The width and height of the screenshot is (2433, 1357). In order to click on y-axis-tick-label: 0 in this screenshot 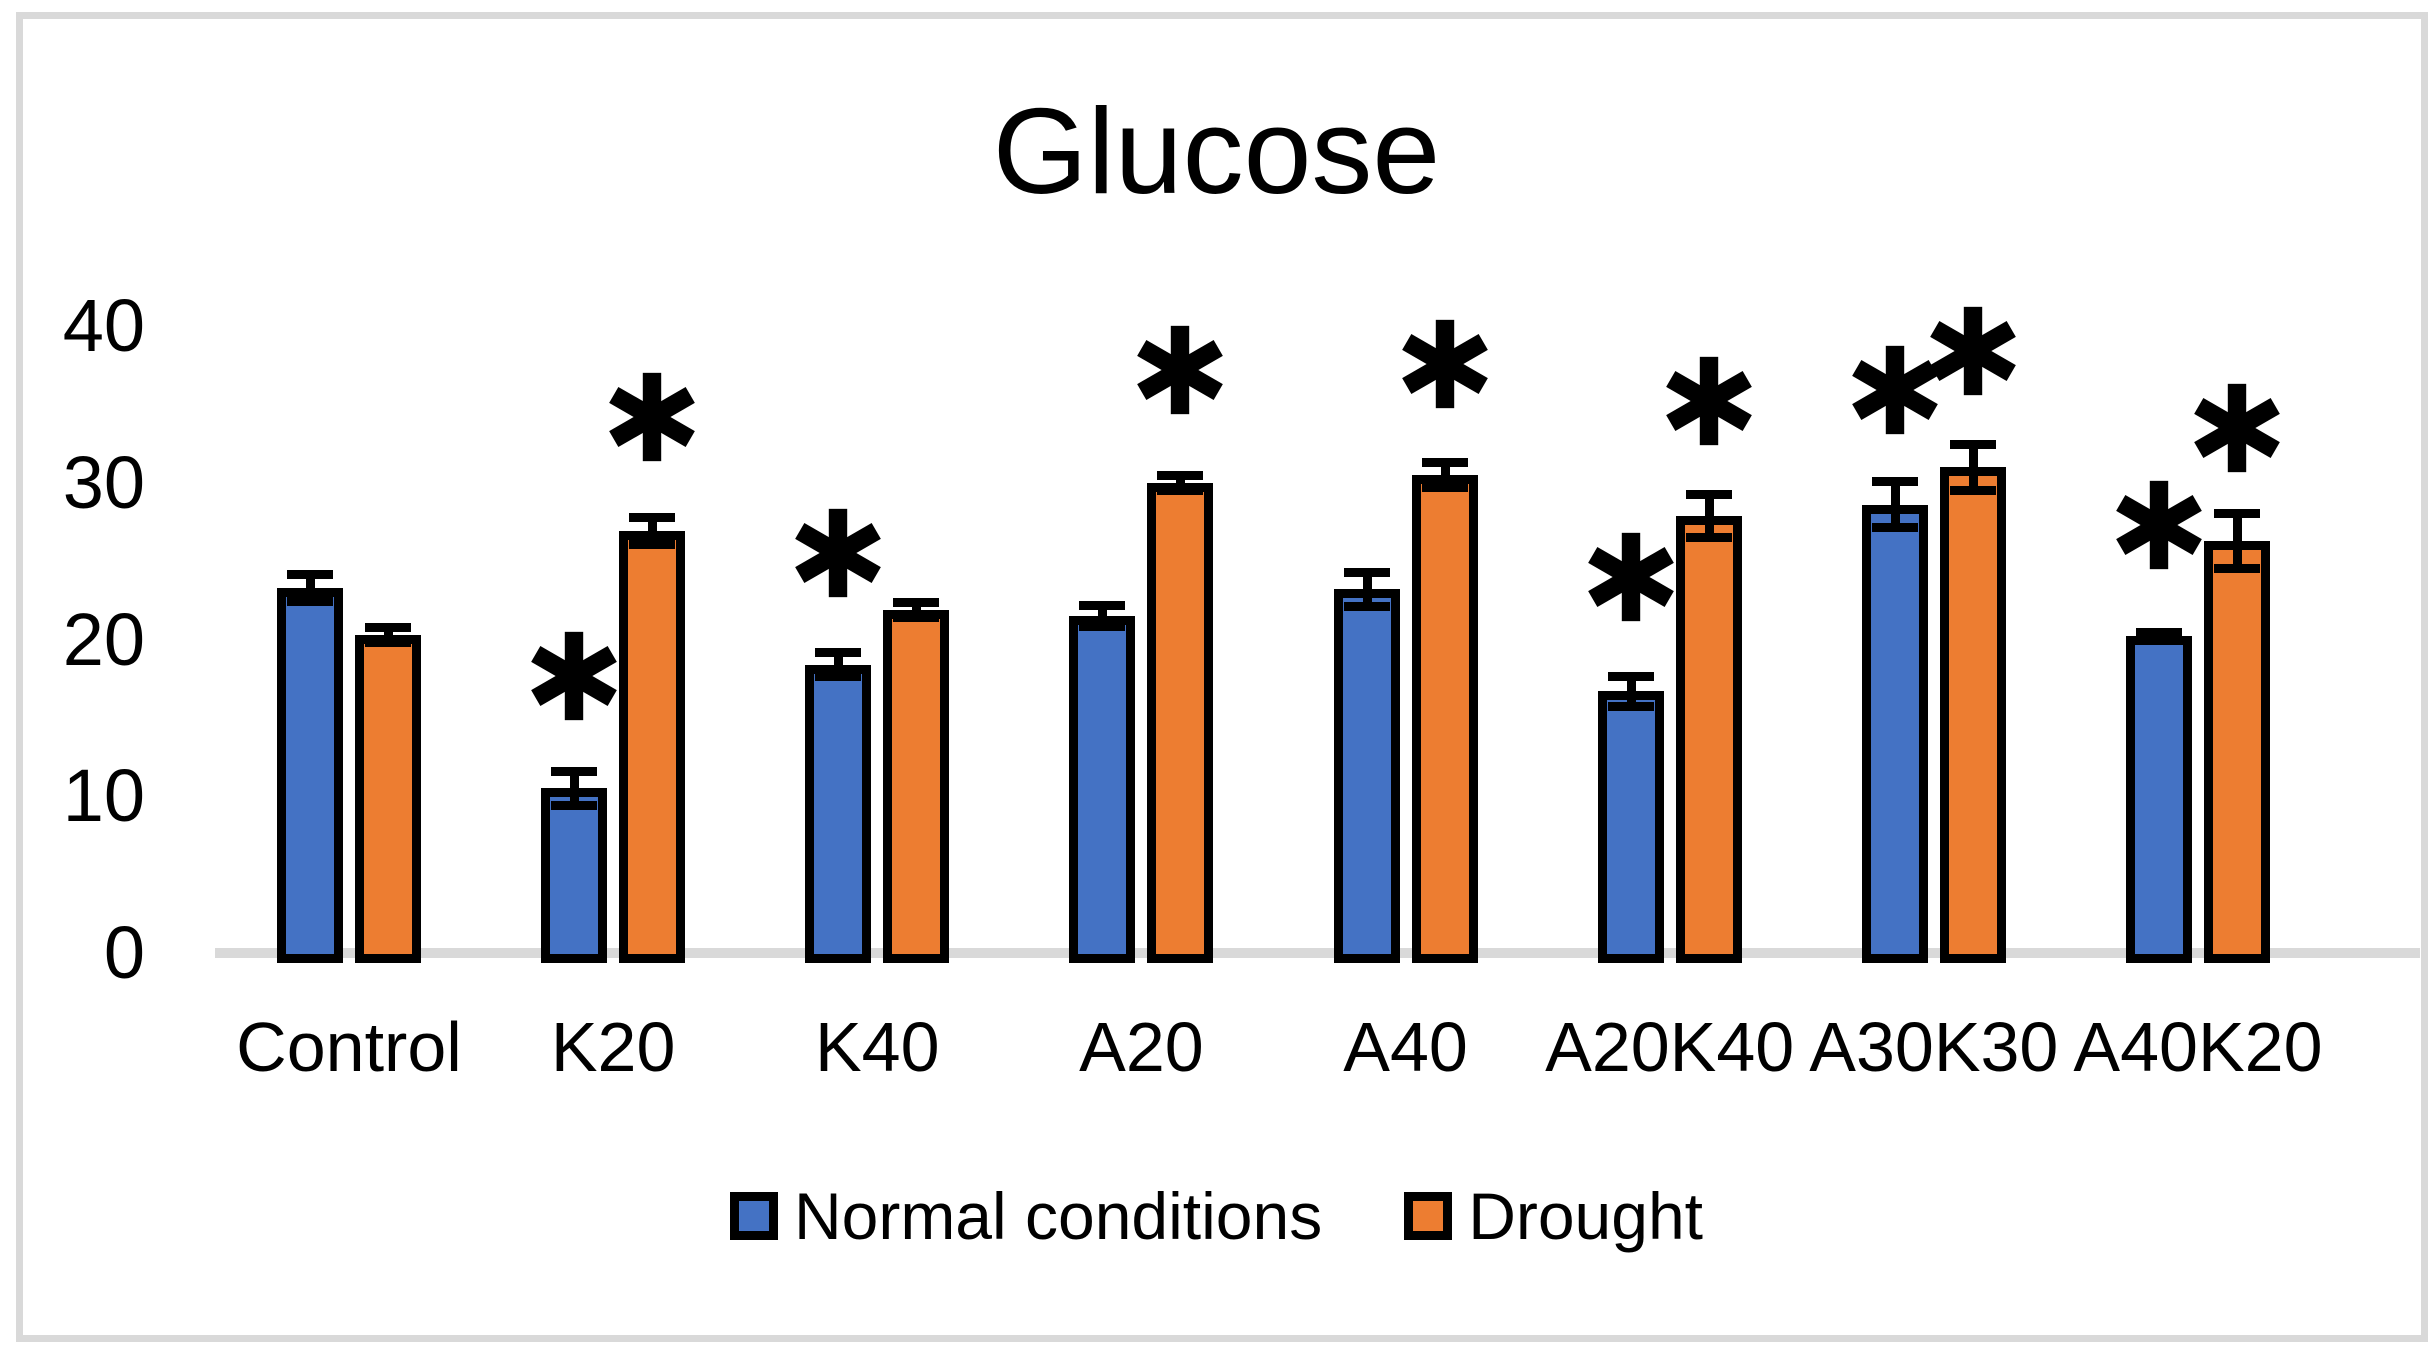, I will do `click(124, 952)`.